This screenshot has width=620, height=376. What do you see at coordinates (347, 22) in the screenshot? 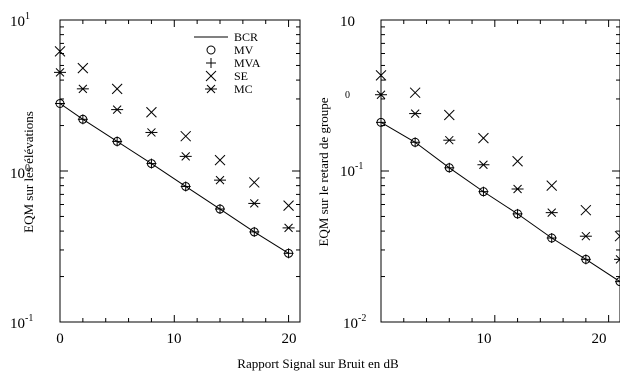
I see `right-ytick-top: 10` at bounding box center [347, 22].